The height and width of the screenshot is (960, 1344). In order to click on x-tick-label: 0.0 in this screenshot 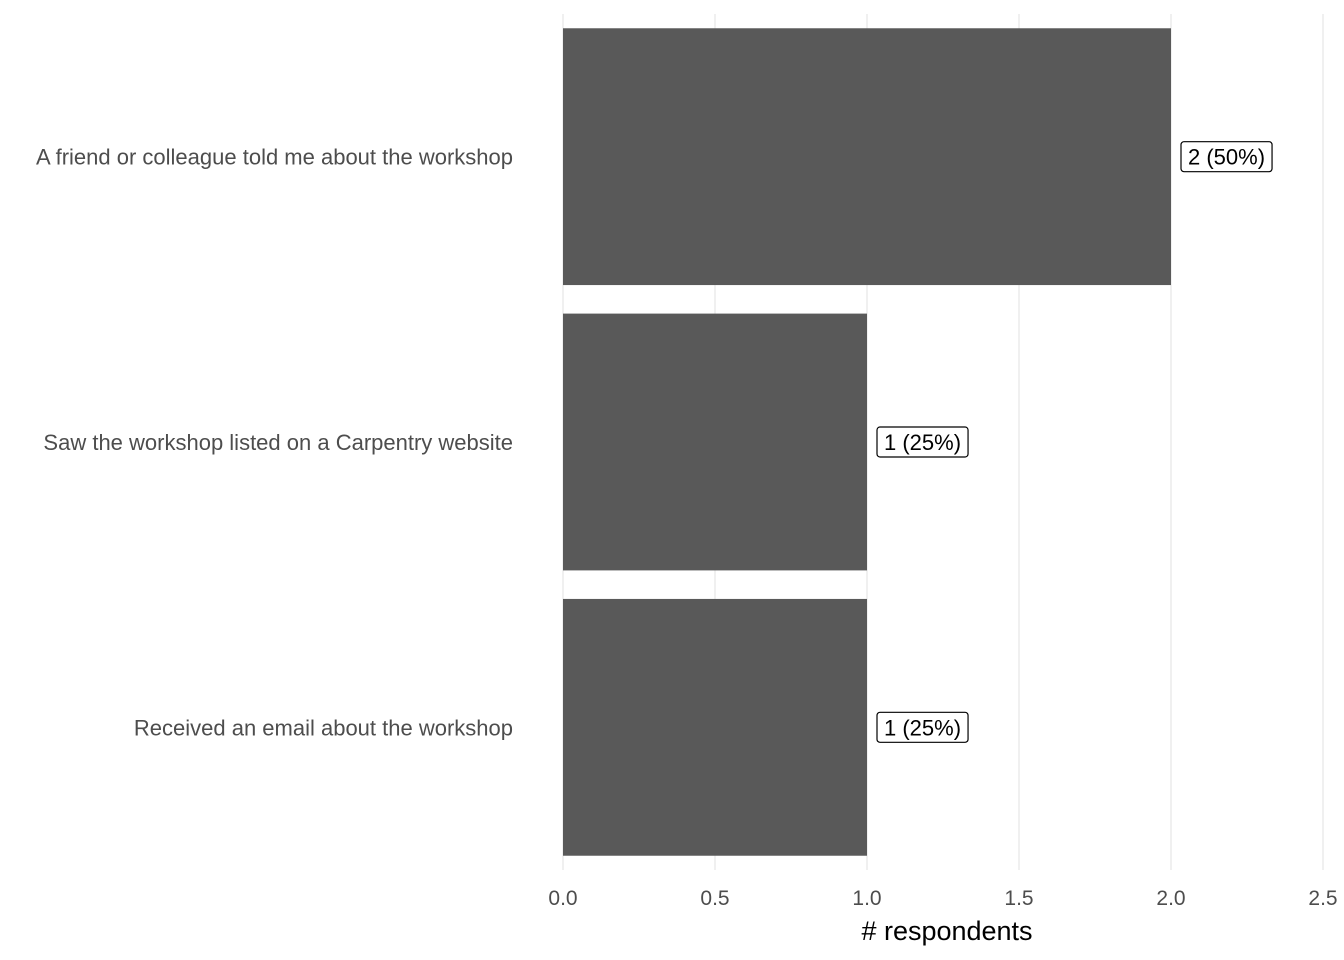, I will do `click(562, 898)`.